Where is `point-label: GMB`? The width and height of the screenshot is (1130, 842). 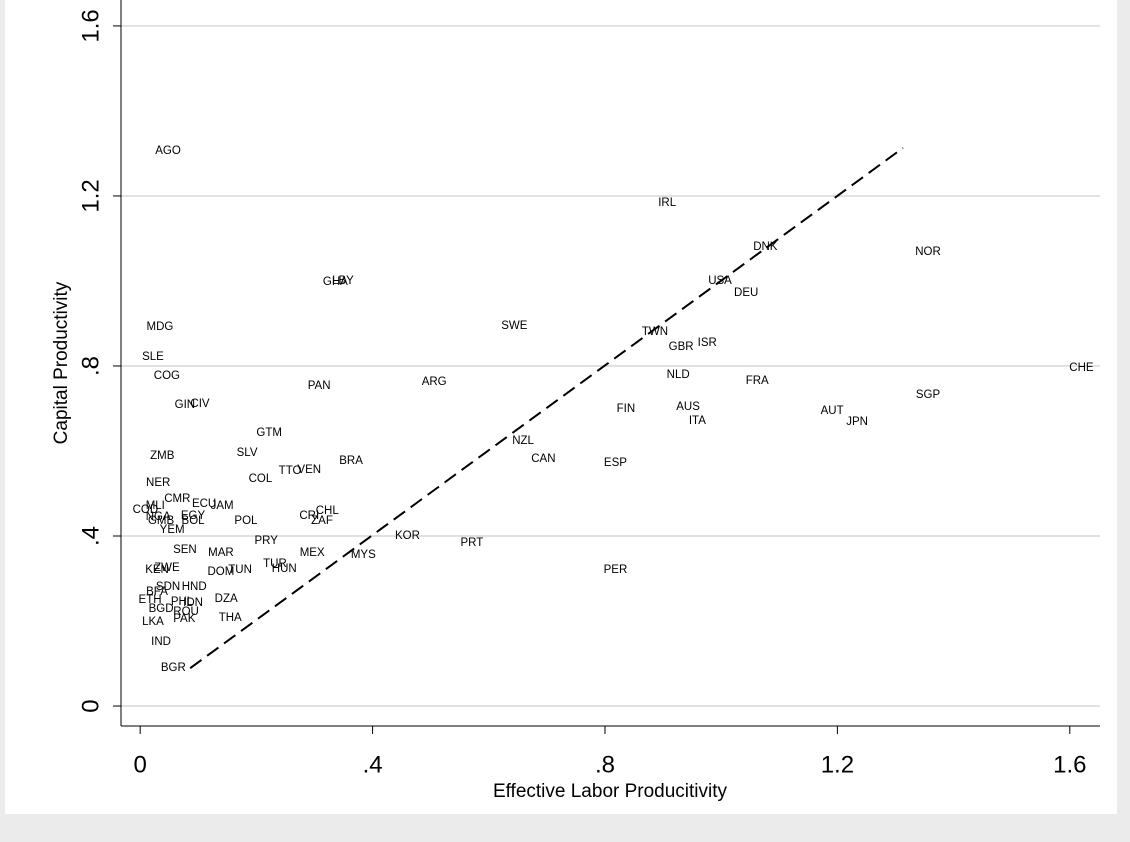 point-label: GMB is located at coordinates (161, 521).